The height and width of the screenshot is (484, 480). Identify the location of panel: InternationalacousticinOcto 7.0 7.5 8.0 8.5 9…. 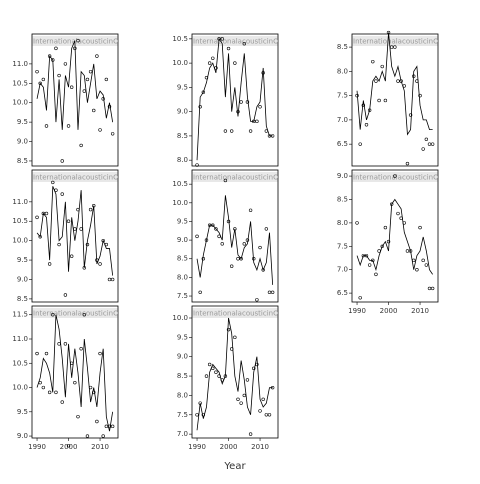
(225, 388).